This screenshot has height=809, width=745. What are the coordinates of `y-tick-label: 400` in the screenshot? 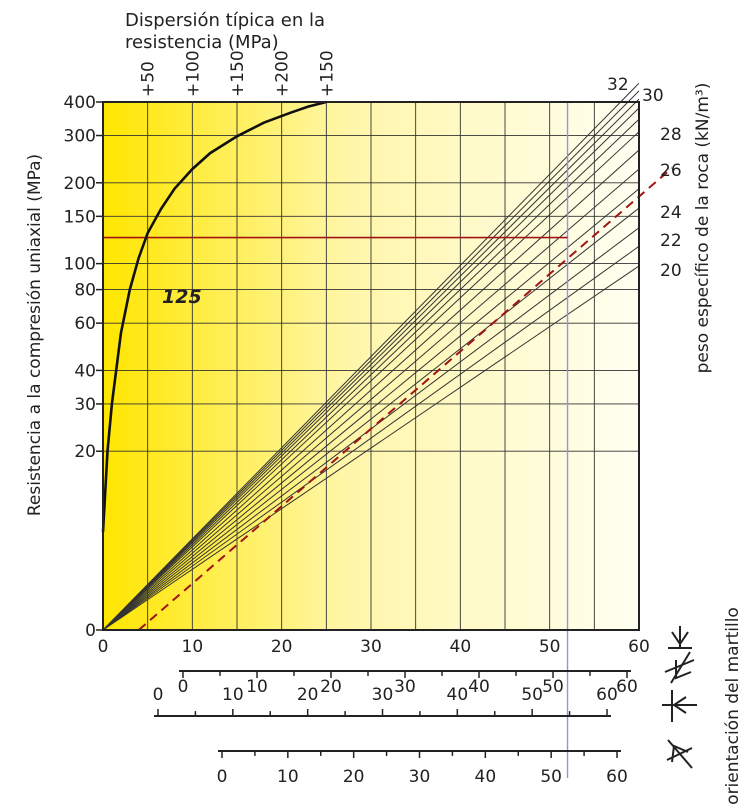 It's located at (80, 103).